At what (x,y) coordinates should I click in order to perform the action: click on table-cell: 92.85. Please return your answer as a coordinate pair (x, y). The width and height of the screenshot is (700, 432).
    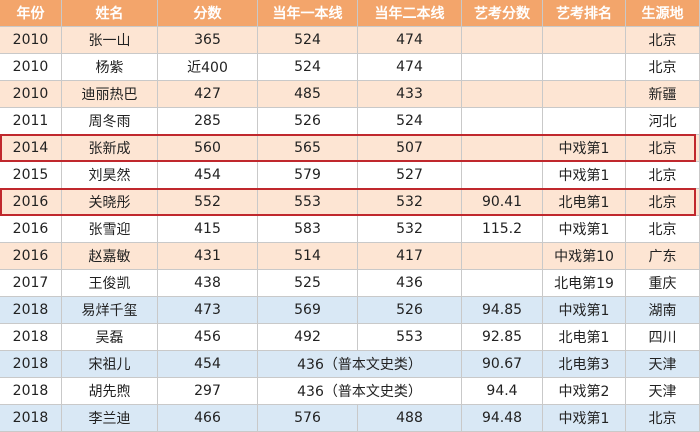
    Looking at the image, I should click on (502, 337).